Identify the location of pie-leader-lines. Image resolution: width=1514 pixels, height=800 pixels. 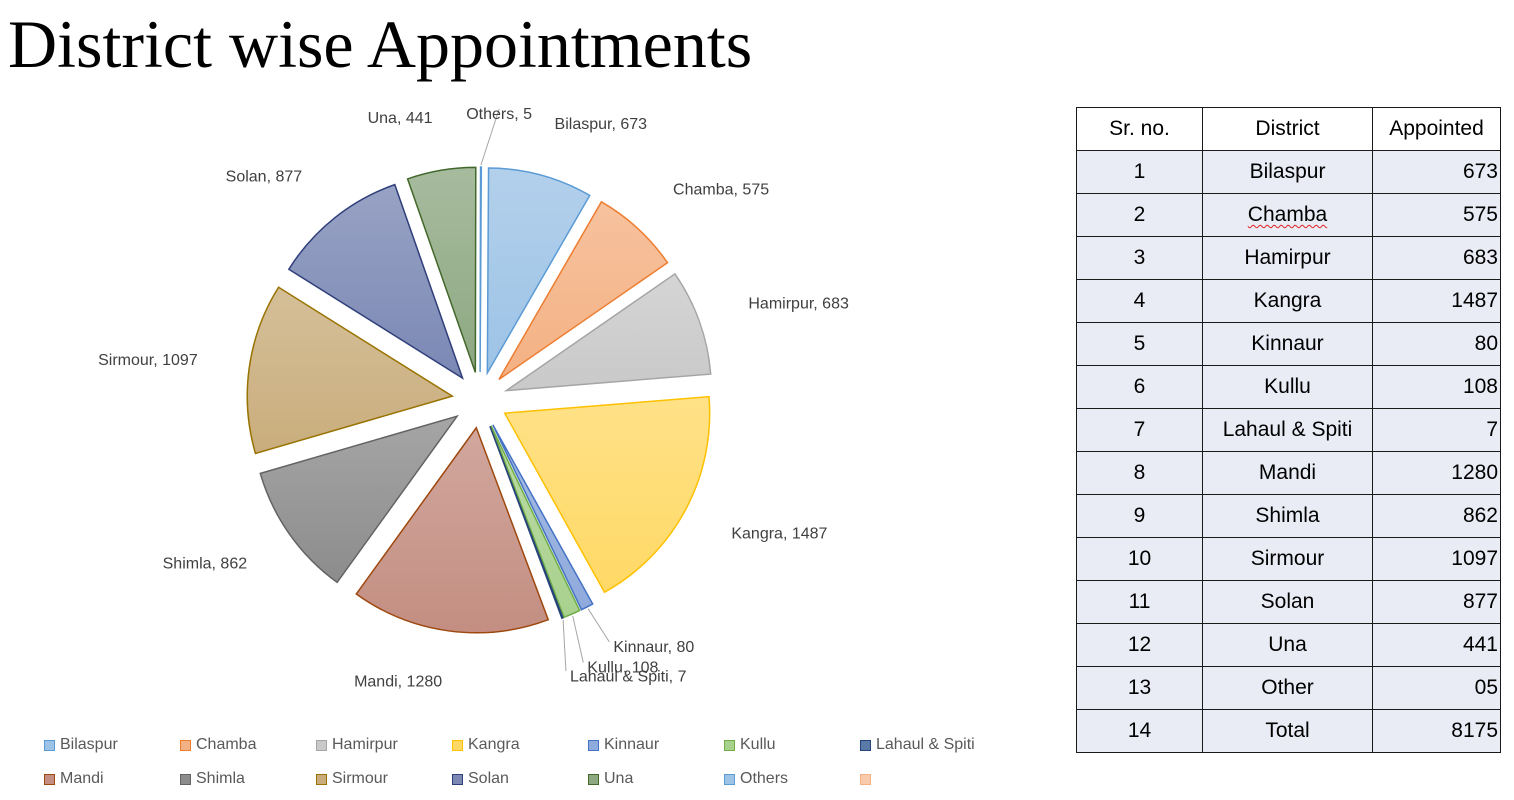
(545, 390).